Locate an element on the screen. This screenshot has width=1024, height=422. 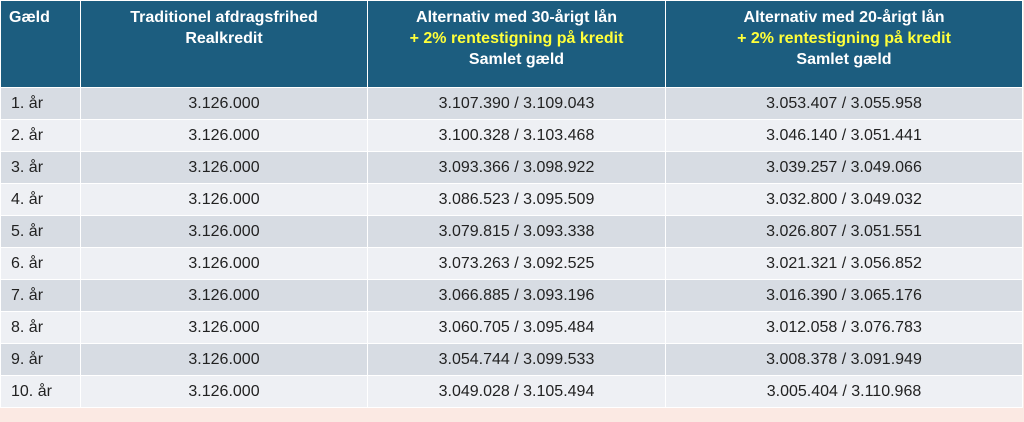
row-label: 4. år is located at coordinates (40, 199).